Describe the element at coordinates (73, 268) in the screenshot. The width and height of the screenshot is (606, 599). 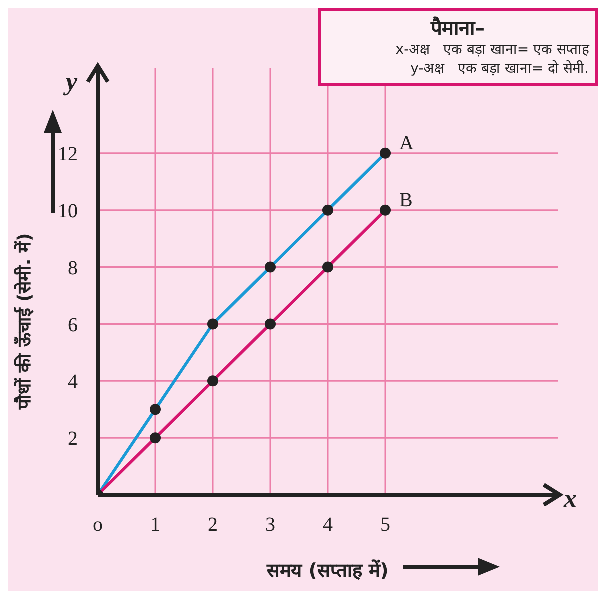
I see `y-tick-label: 8` at that location.